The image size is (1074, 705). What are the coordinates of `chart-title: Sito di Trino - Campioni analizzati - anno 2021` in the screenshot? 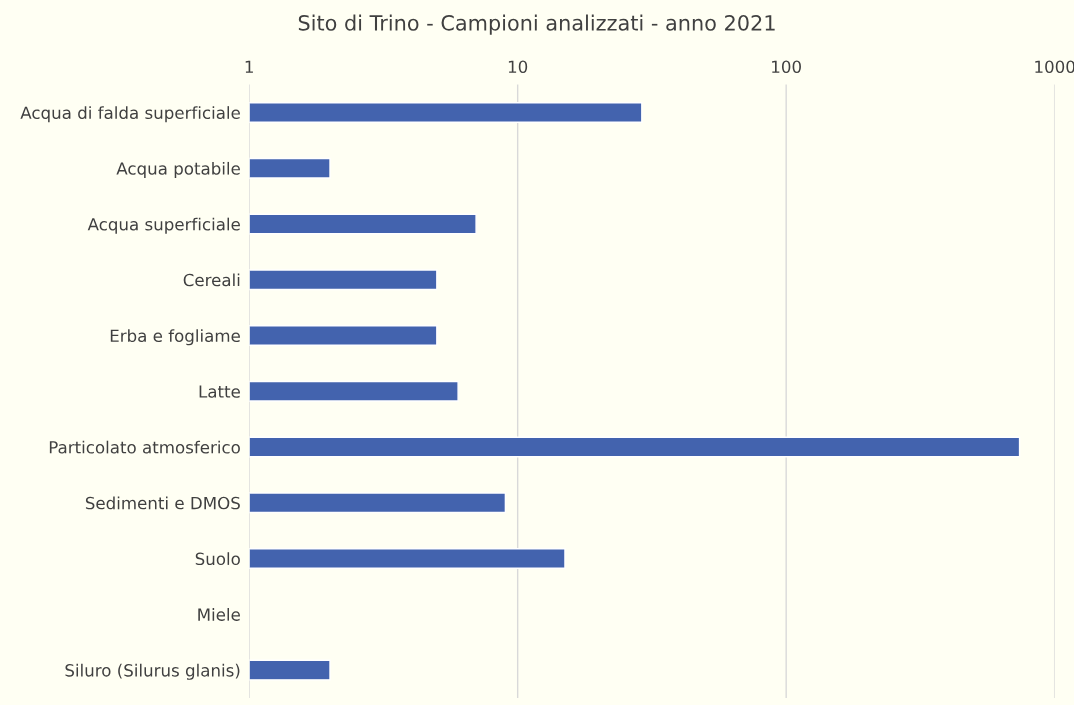 It's located at (536, 24).